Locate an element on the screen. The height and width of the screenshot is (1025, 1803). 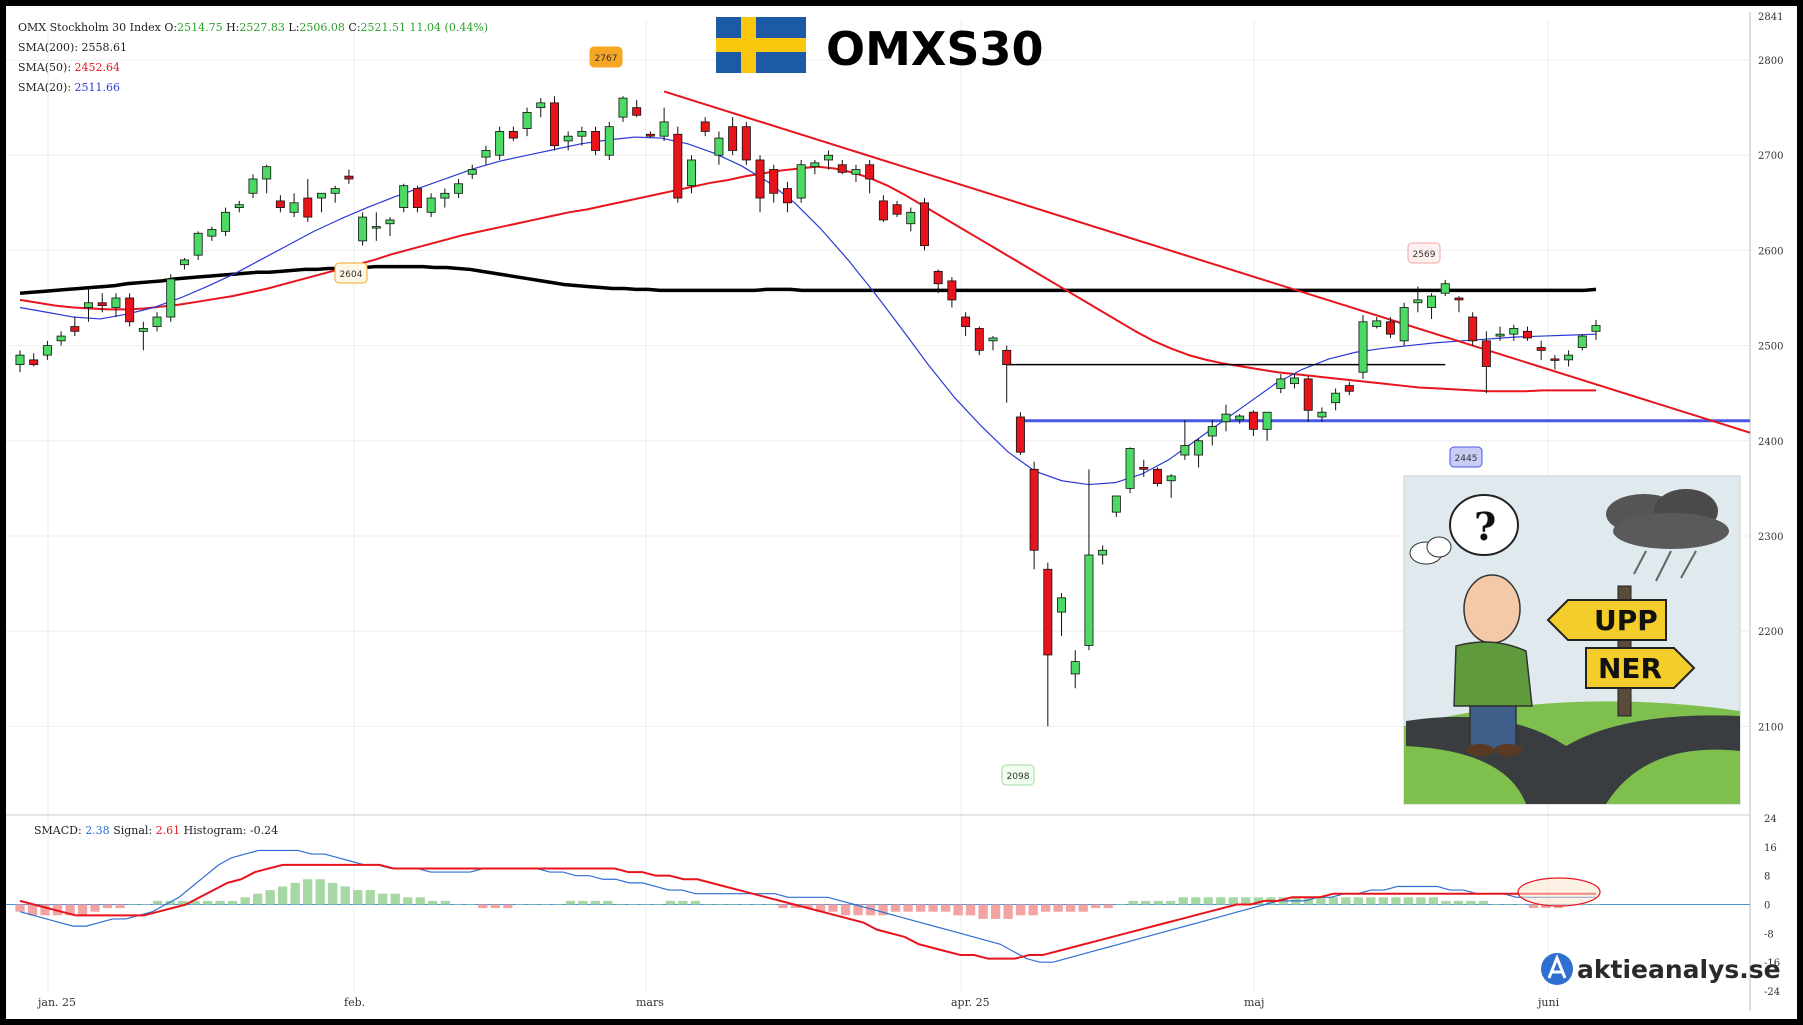
x-tick-label: apr. 25 is located at coordinates (970, 1002).